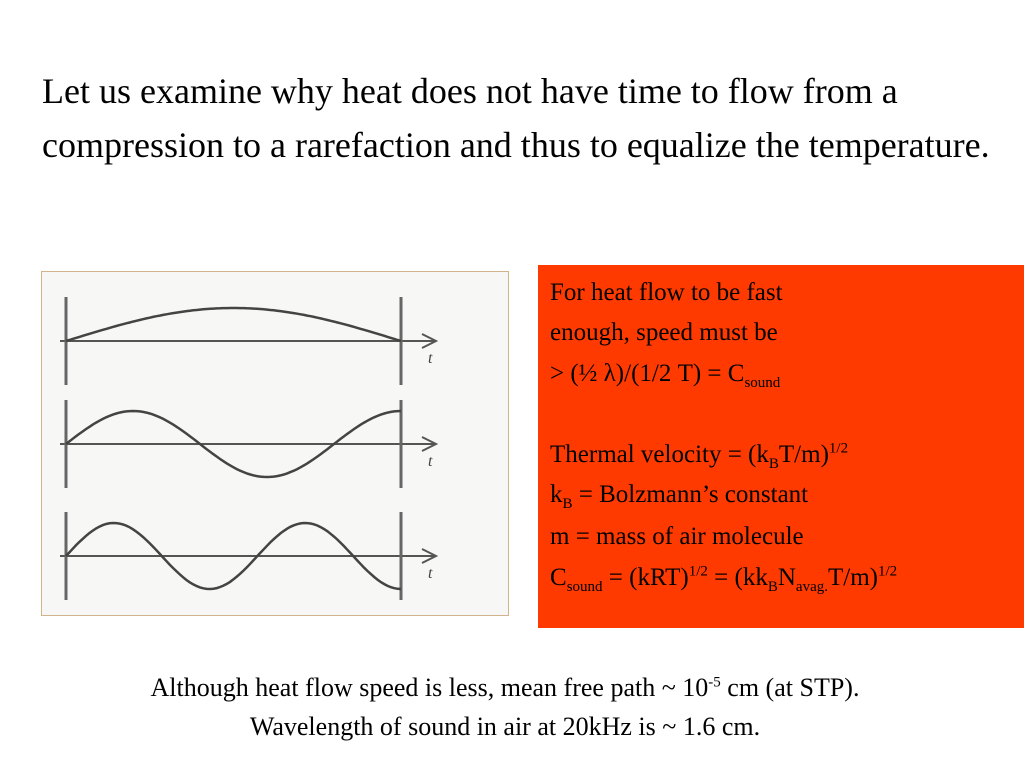 The height and width of the screenshot is (768, 1024). Describe the element at coordinates (556, 494) in the screenshot. I see `text: k` at that location.